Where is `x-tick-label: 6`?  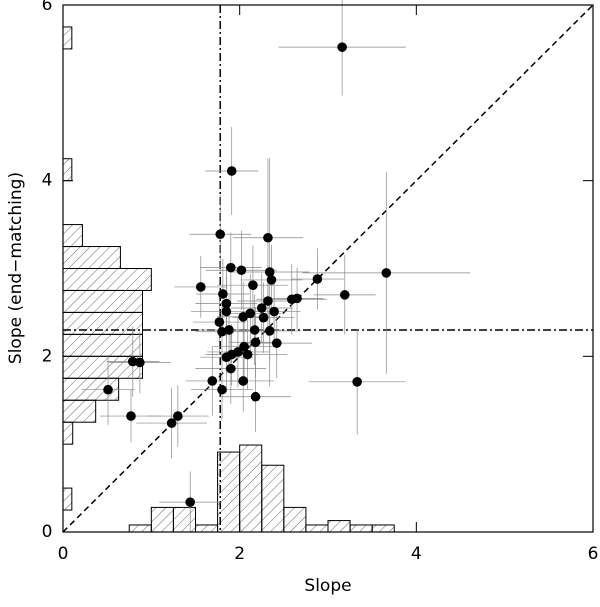 x-tick-label: 6 is located at coordinates (593, 554).